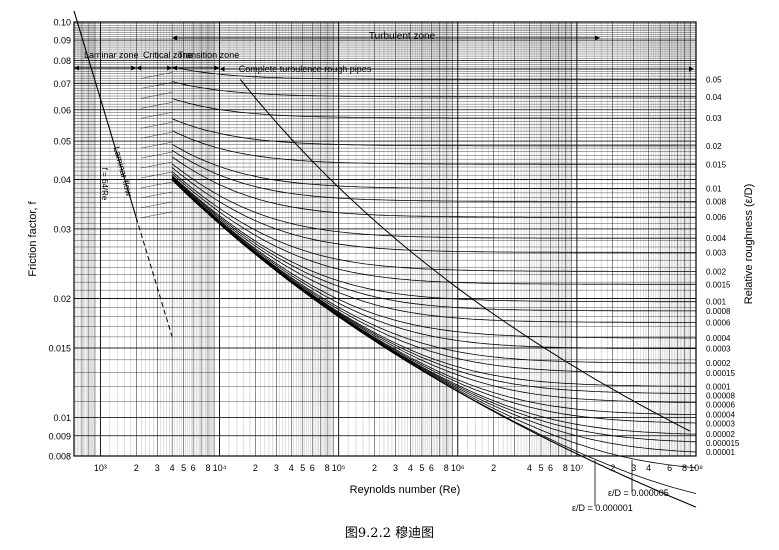 This screenshot has width=779, height=550. Describe the element at coordinates (720, 415) in the screenshot. I see `roughness-label: 0.00004` at that location.